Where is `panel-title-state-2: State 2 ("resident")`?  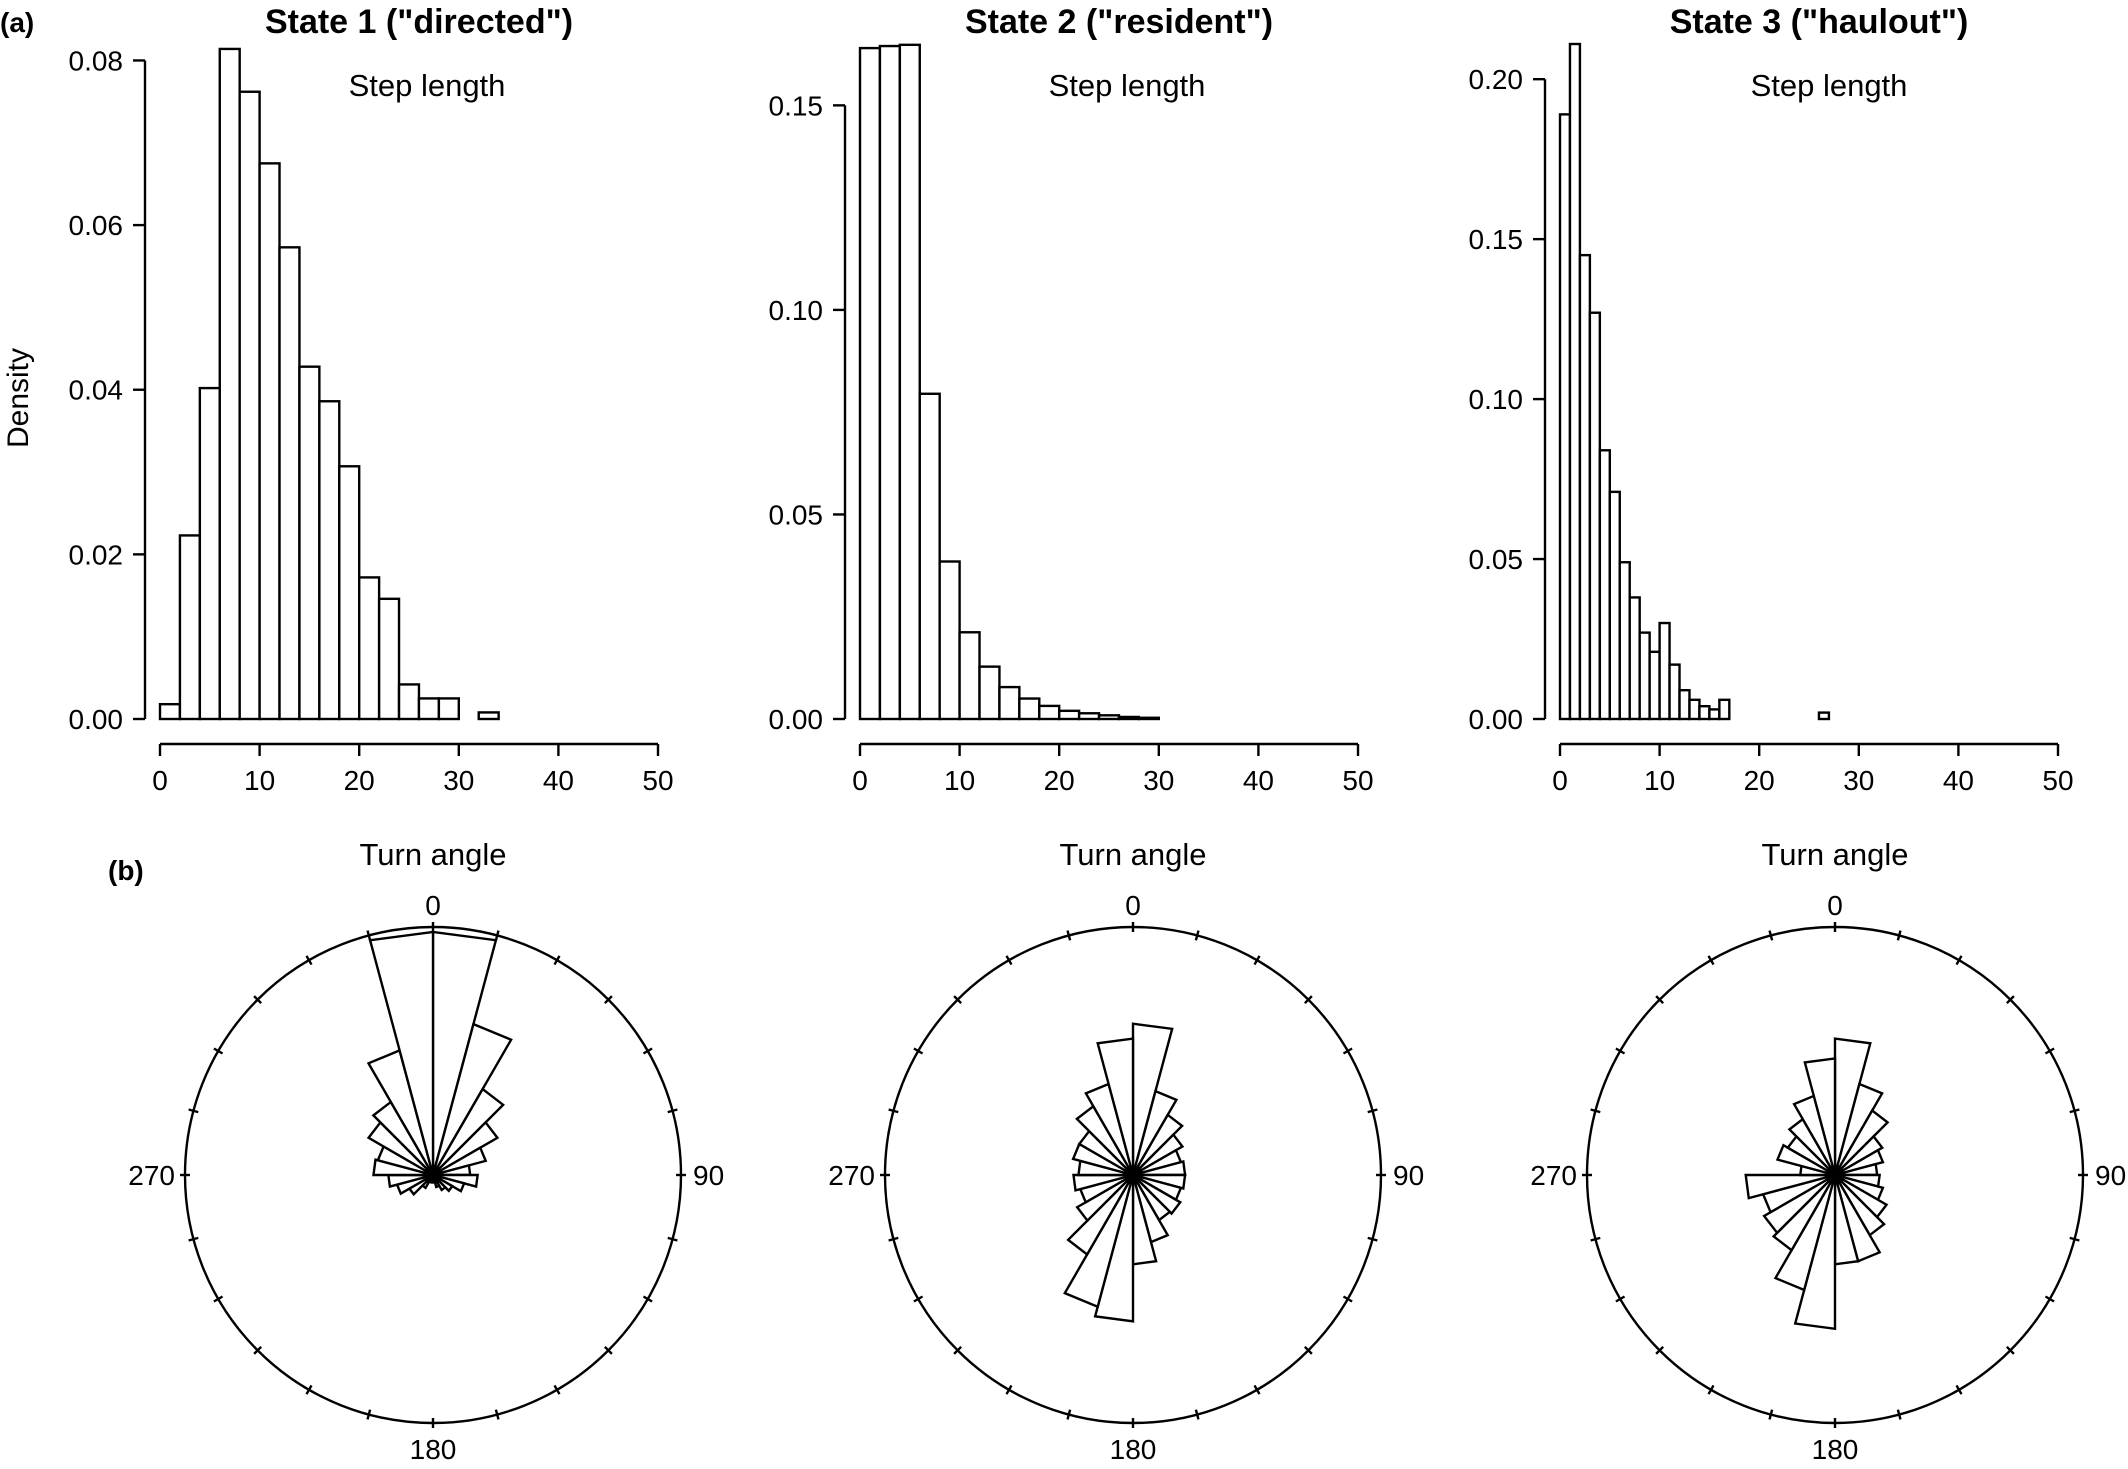 panel-title-state-2: State 2 ("resident") is located at coordinates (1119, 22).